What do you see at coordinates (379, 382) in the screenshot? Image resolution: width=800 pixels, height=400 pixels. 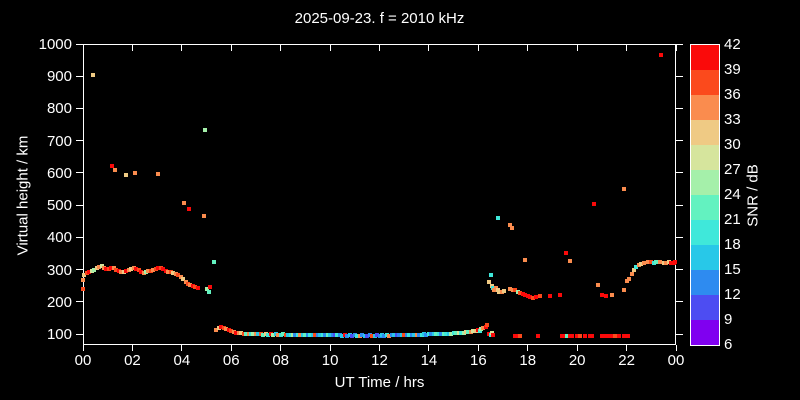 I see `x-axis-label: UT Time / hrs` at bounding box center [379, 382].